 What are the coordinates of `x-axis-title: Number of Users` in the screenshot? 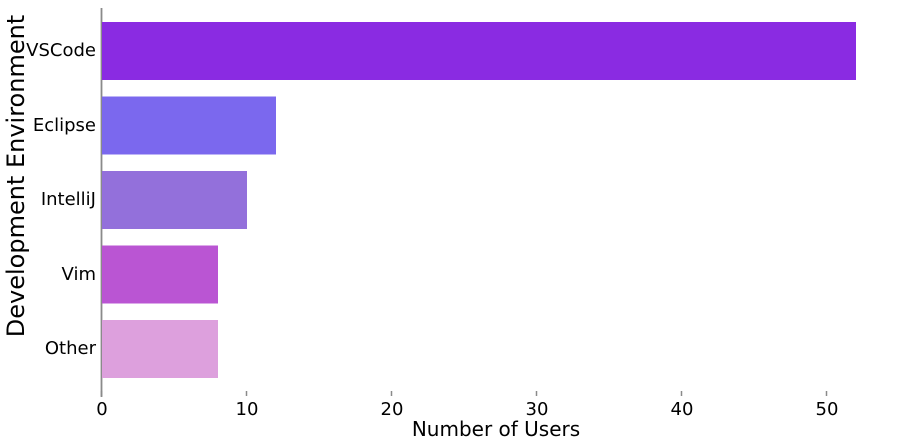 It's located at (496, 429).